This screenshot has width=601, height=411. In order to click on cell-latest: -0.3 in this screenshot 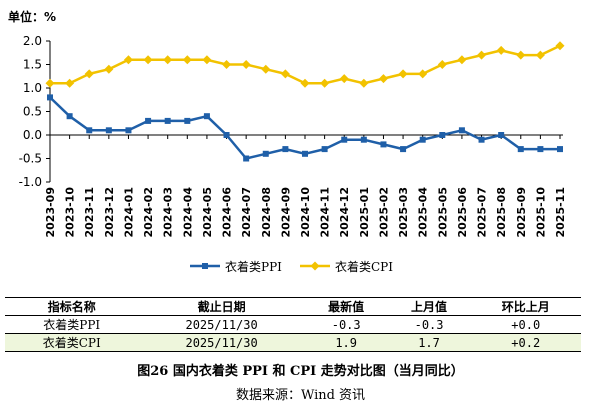, I will do `click(346, 324)`.